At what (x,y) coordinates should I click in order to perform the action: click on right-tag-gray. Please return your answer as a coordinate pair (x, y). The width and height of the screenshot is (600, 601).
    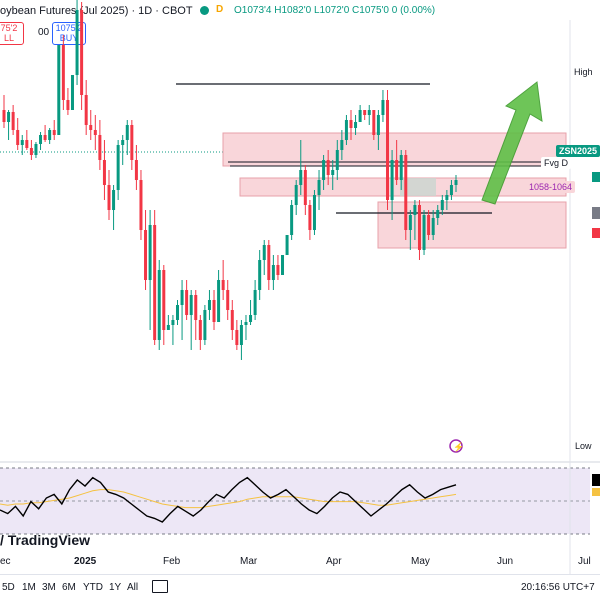
    Looking at the image, I should click on (596, 213).